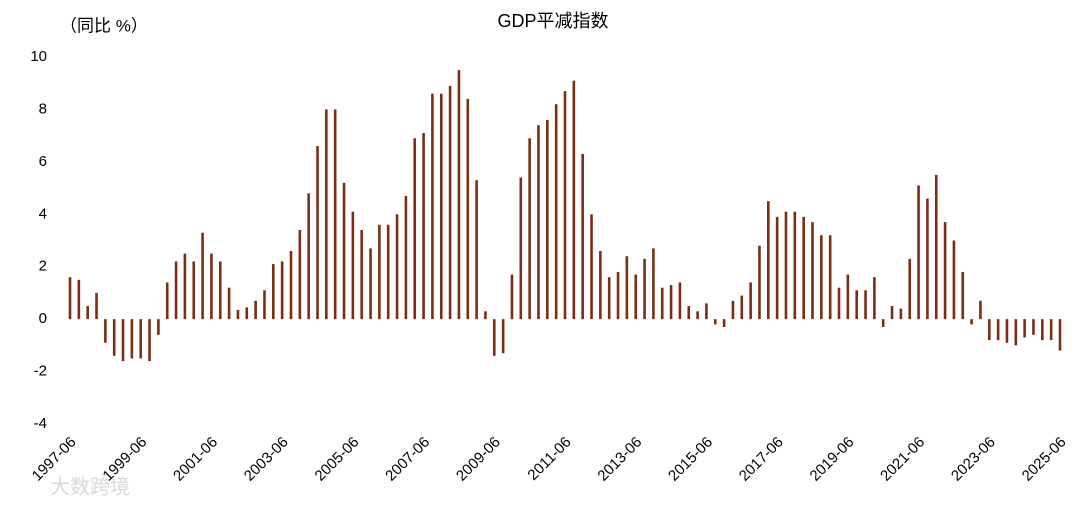 The width and height of the screenshot is (1080, 507). I want to click on x-tick-label: 2005-06, so click(337, 459).